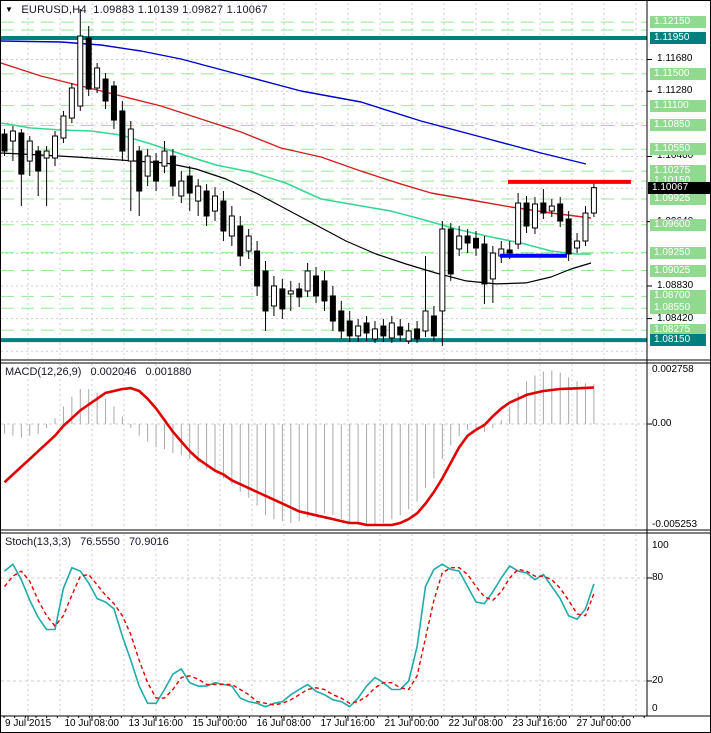  What do you see at coordinates (675, 318) in the screenshot?
I see `price-tick-label: 1.08420` at bounding box center [675, 318].